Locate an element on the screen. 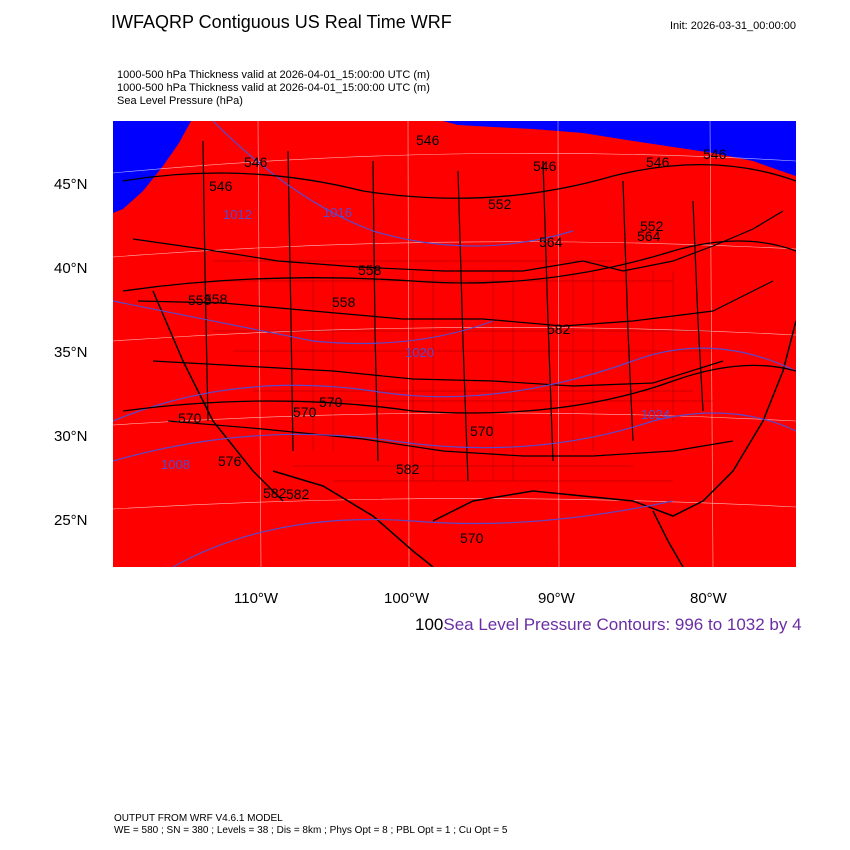 This screenshot has width=850, height=850. low-thickness-region-ne-corner is located at coordinates (782, 136).